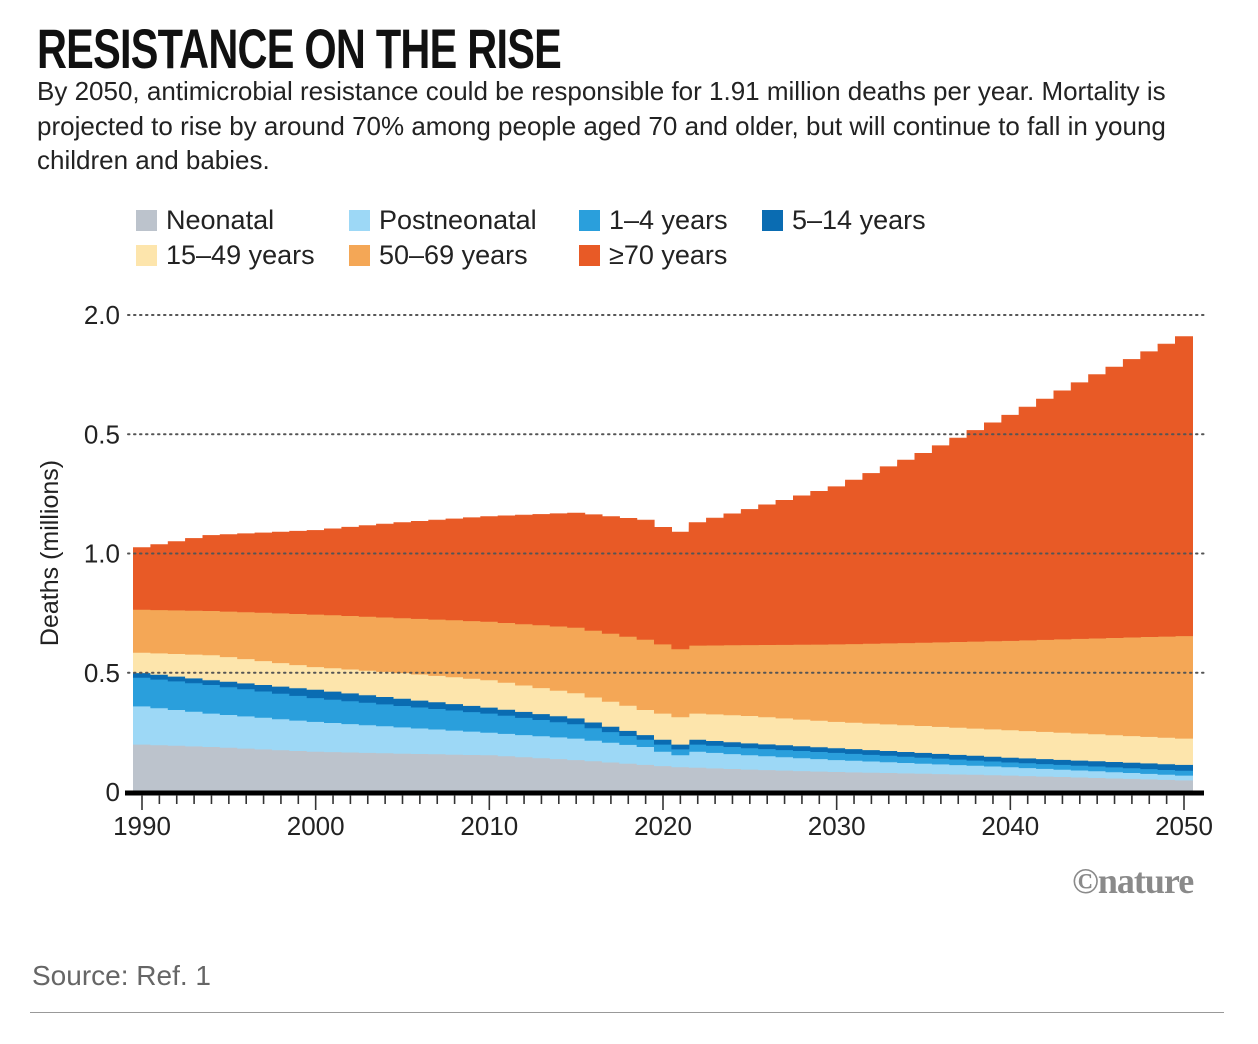 This screenshot has width=1258, height=1044. What do you see at coordinates (1184, 826) in the screenshot?
I see `x-tick-label: 2050` at bounding box center [1184, 826].